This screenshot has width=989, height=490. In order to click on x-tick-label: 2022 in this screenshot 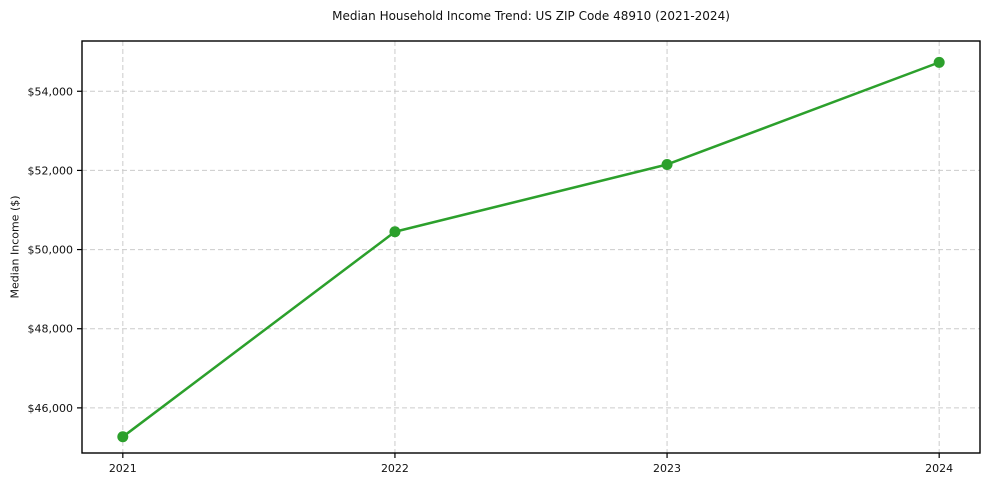, I will do `click(395, 468)`.